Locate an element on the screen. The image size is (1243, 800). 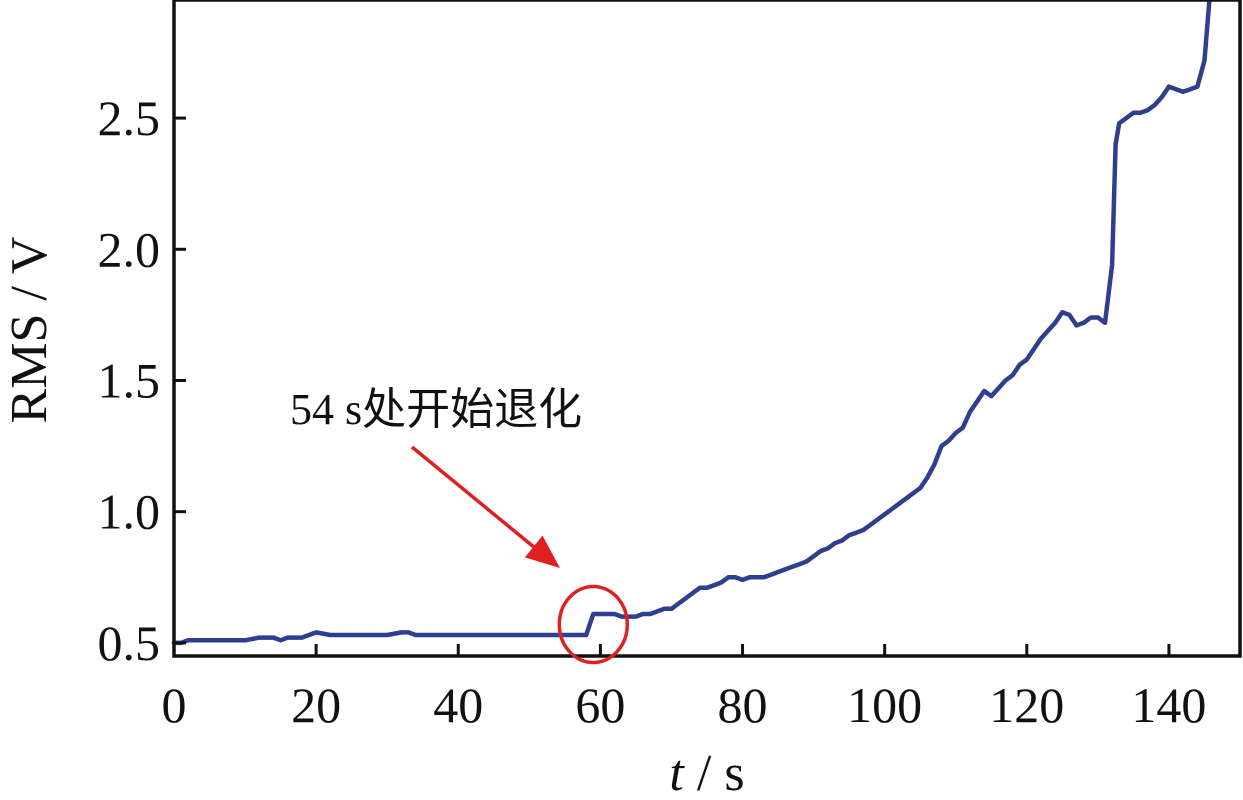
x-axis-label-variable: t is located at coordinates (677, 770).